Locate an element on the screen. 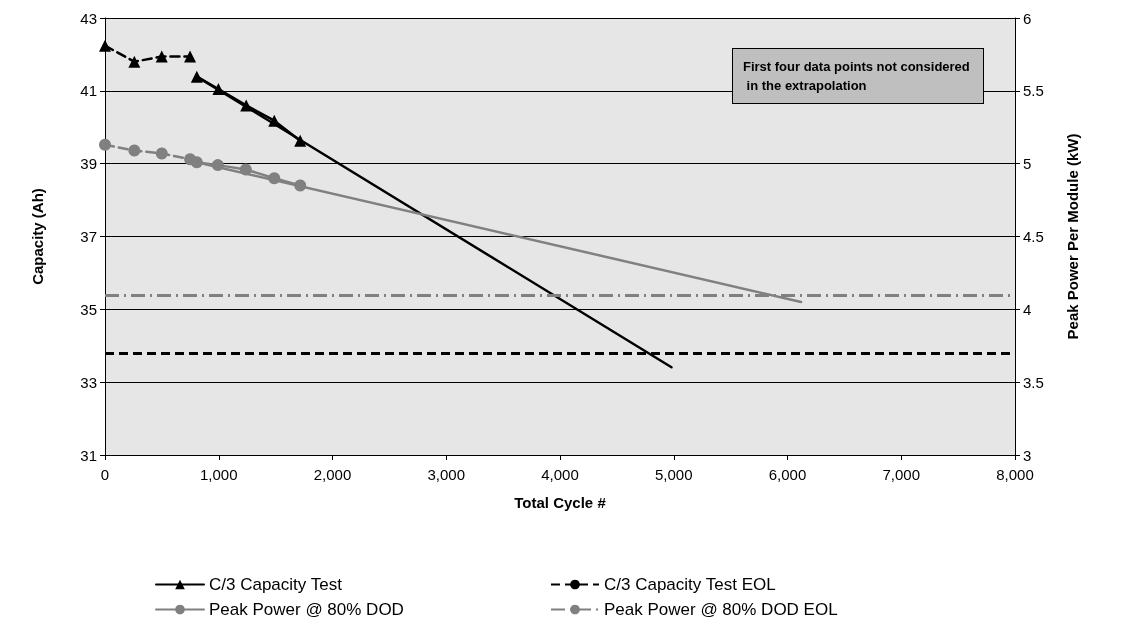  y-tick-label: 39 is located at coordinates (88, 164).